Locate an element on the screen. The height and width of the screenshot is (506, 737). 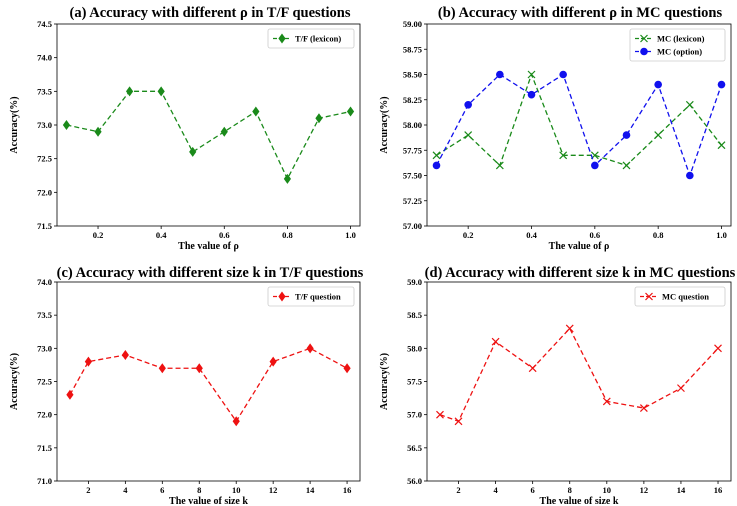
legend-item: MC question is located at coordinates (674, 297).